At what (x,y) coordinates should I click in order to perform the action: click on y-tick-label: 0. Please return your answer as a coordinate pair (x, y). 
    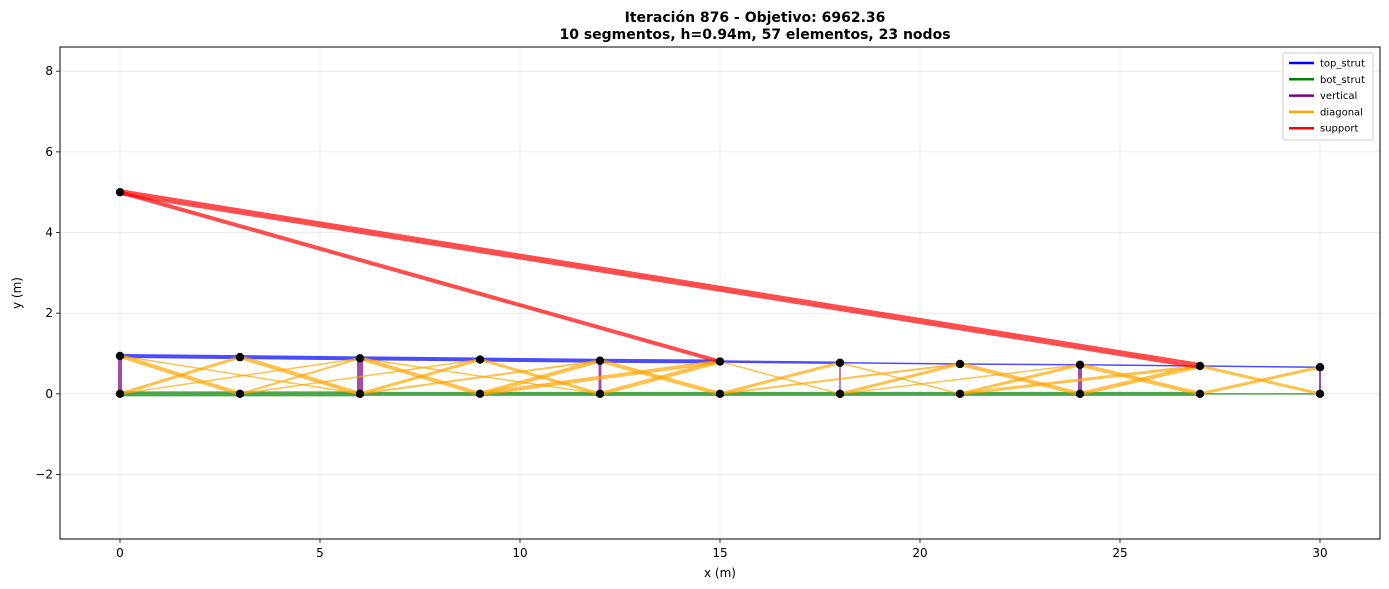
    Looking at the image, I should click on (49, 394).